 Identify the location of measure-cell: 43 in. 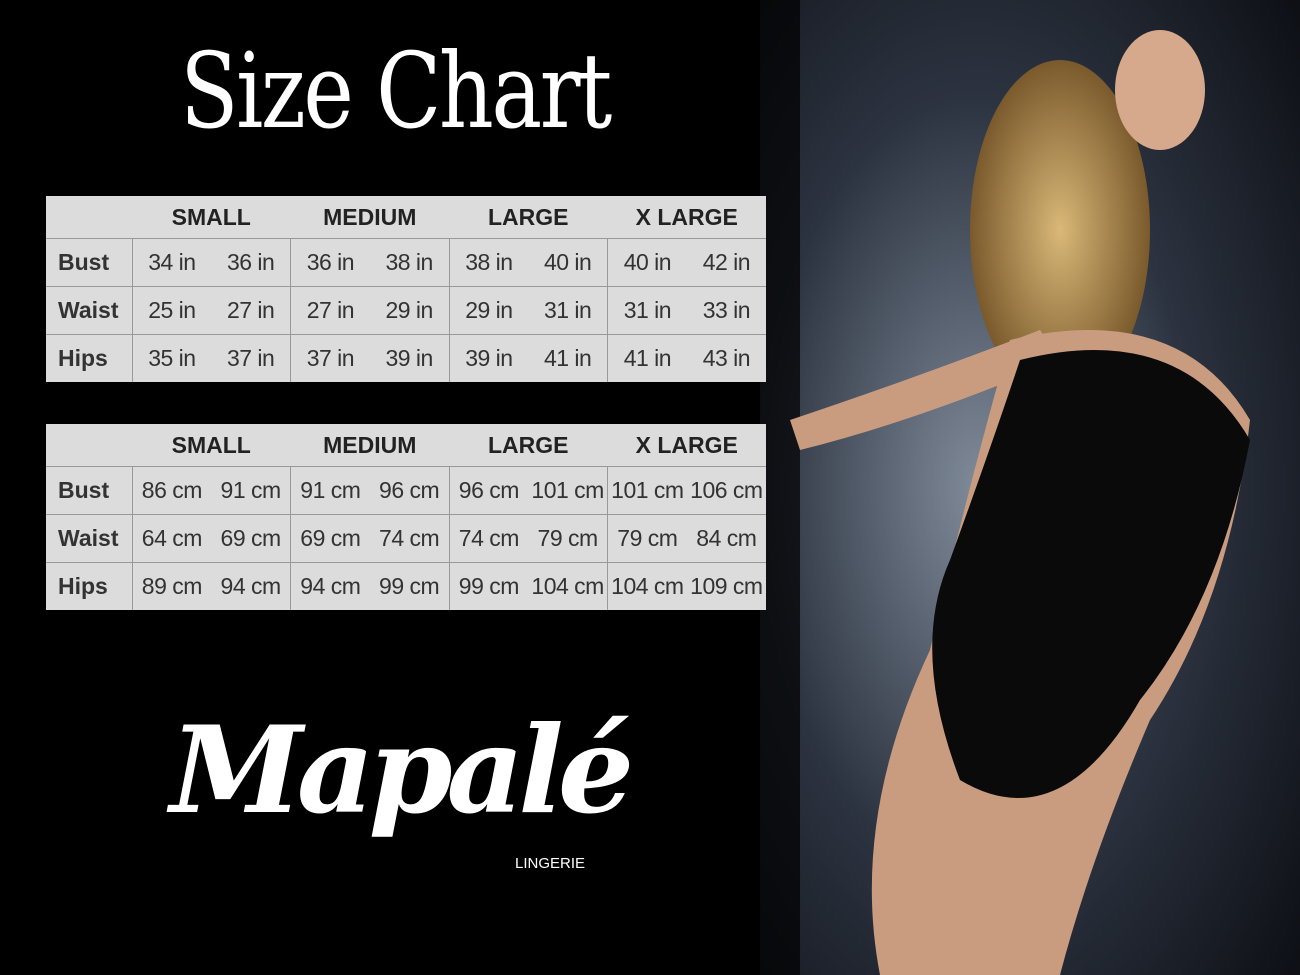
(726, 358).